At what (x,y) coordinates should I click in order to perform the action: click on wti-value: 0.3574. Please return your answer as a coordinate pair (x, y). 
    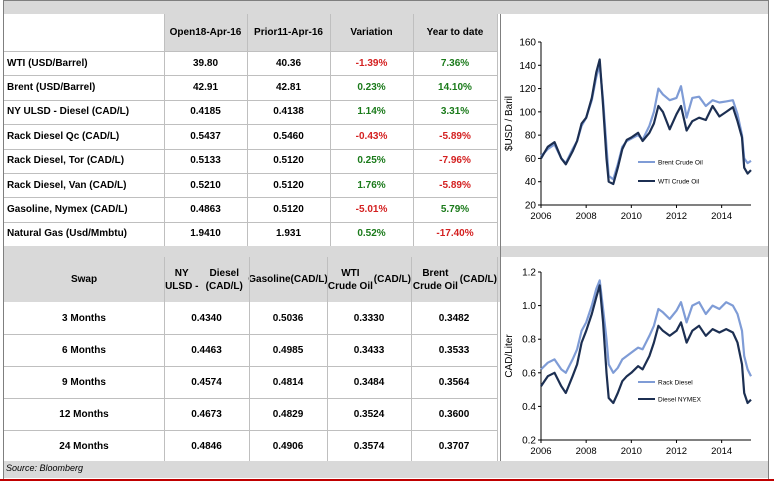
    Looking at the image, I should click on (369, 446).